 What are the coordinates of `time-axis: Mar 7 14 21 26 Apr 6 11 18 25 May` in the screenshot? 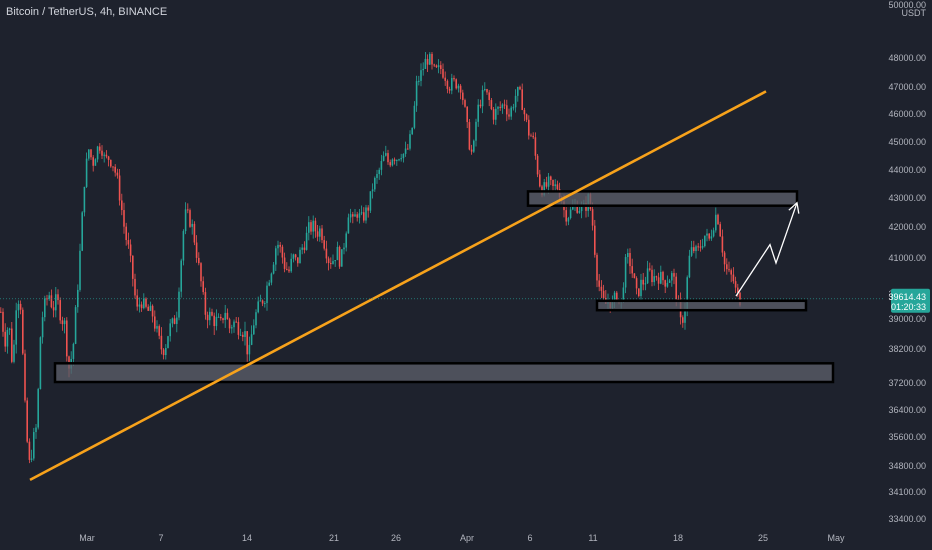 It's located at (462, 538).